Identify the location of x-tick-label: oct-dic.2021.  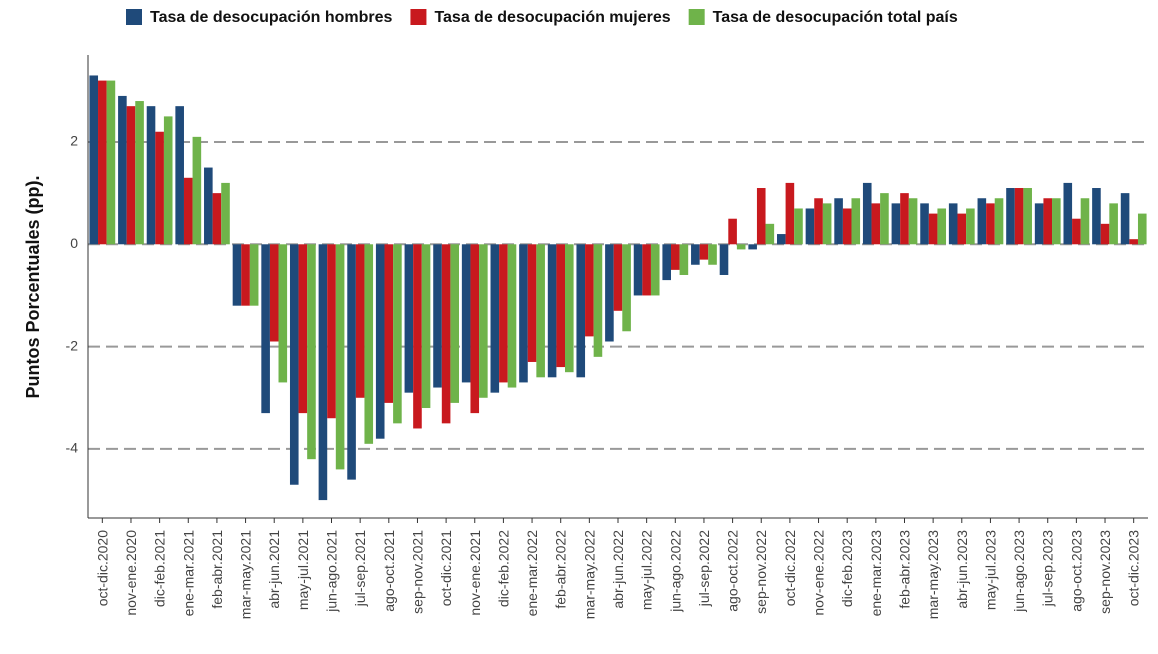
(446, 568).